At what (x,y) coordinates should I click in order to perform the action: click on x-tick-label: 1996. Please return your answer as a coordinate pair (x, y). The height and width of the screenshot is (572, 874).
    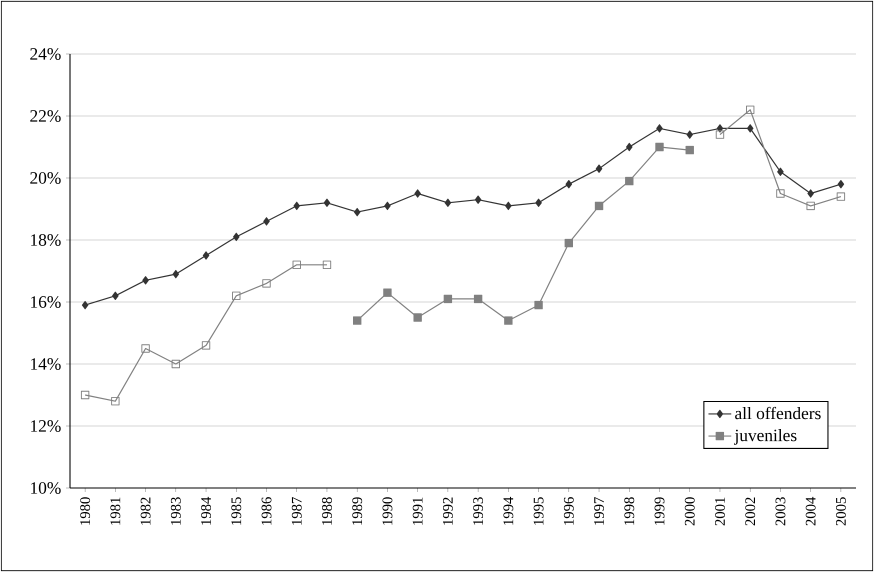
    Looking at the image, I should click on (569, 511).